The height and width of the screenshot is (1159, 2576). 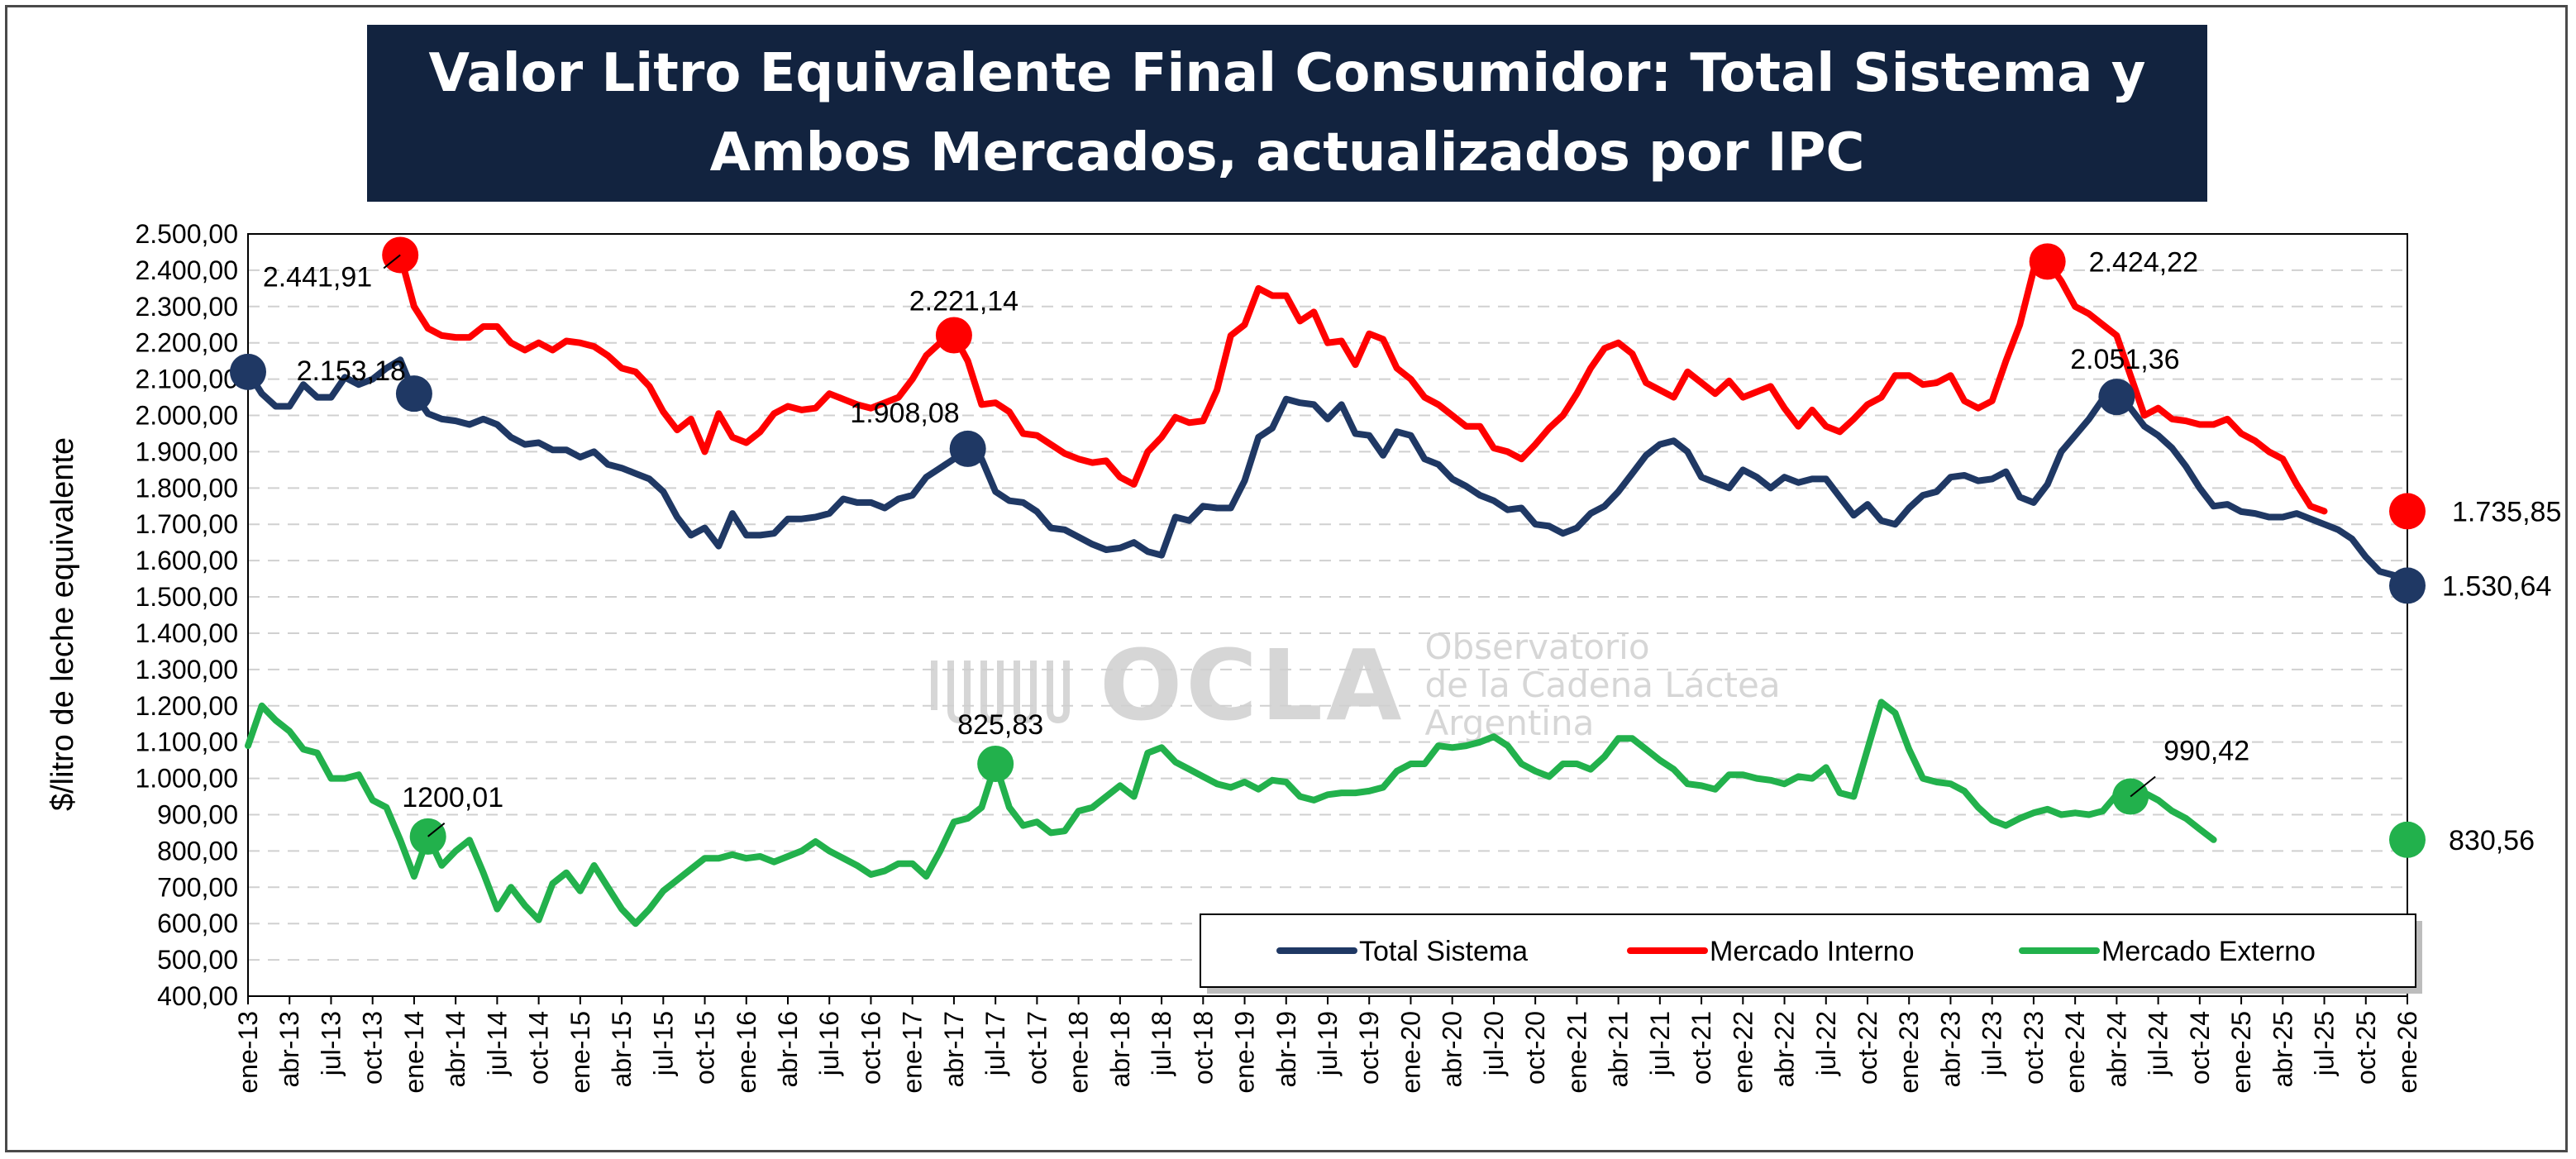 What do you see at coordinates (904, 413) in the screenshot?
I see `data-label: 1.908,08` at bounding box center [904, 413].